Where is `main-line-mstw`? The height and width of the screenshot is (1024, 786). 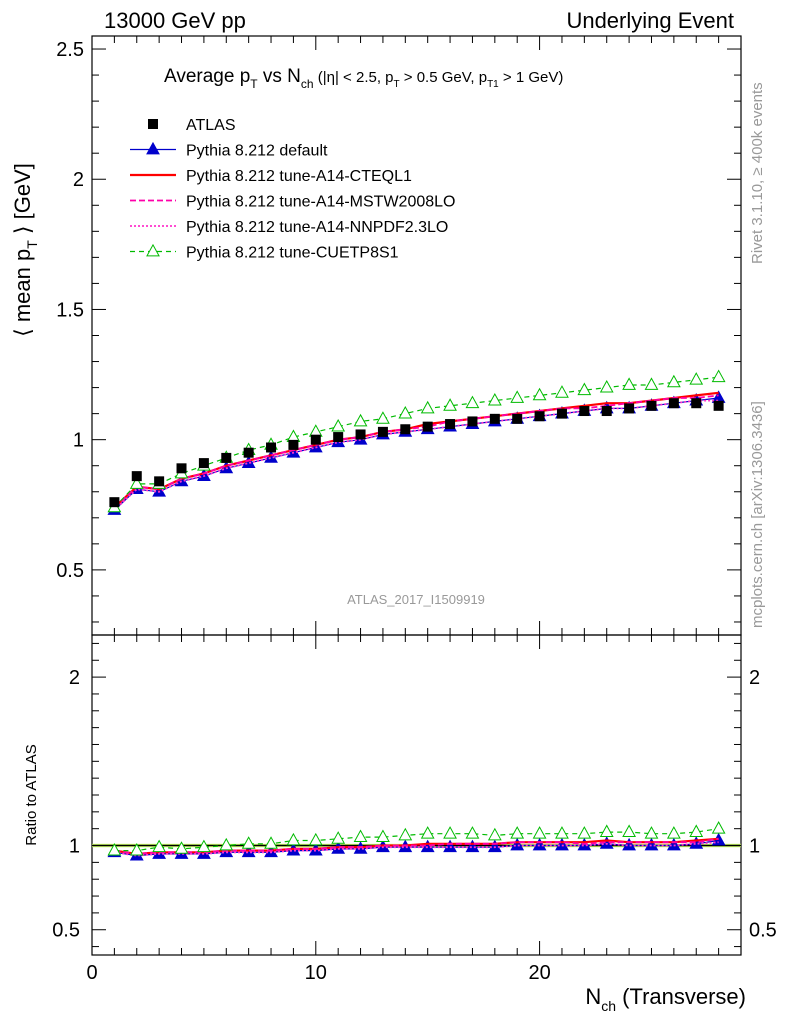 main-line-mstw is located at coordinates (416, 451).